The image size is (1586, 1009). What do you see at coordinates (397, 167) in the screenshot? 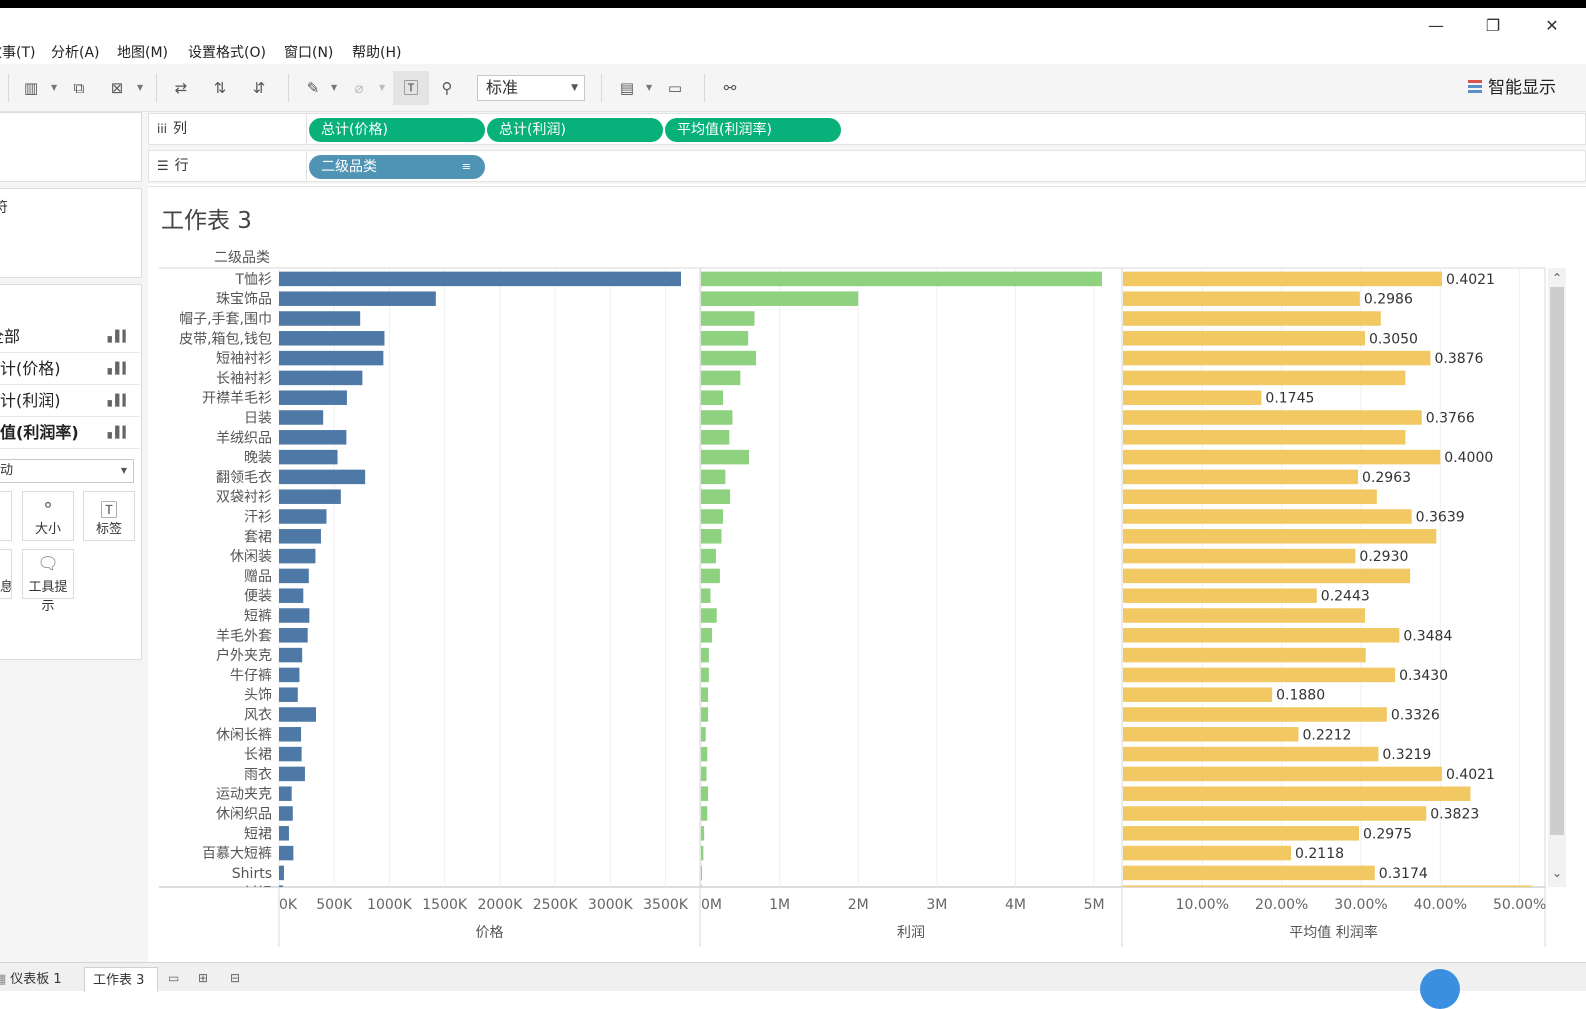
I see `row-pill-subcategory: 二级品类 ≡` at bounding box center [397, 167].